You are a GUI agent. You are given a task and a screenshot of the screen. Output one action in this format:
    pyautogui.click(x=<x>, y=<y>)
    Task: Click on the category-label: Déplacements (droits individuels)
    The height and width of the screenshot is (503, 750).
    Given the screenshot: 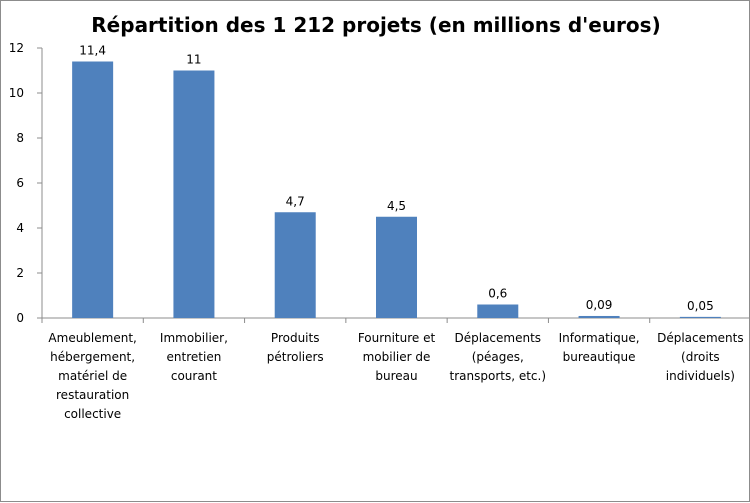 What is the action you would take?
    pyautogui.click(x=700, y=357)
    